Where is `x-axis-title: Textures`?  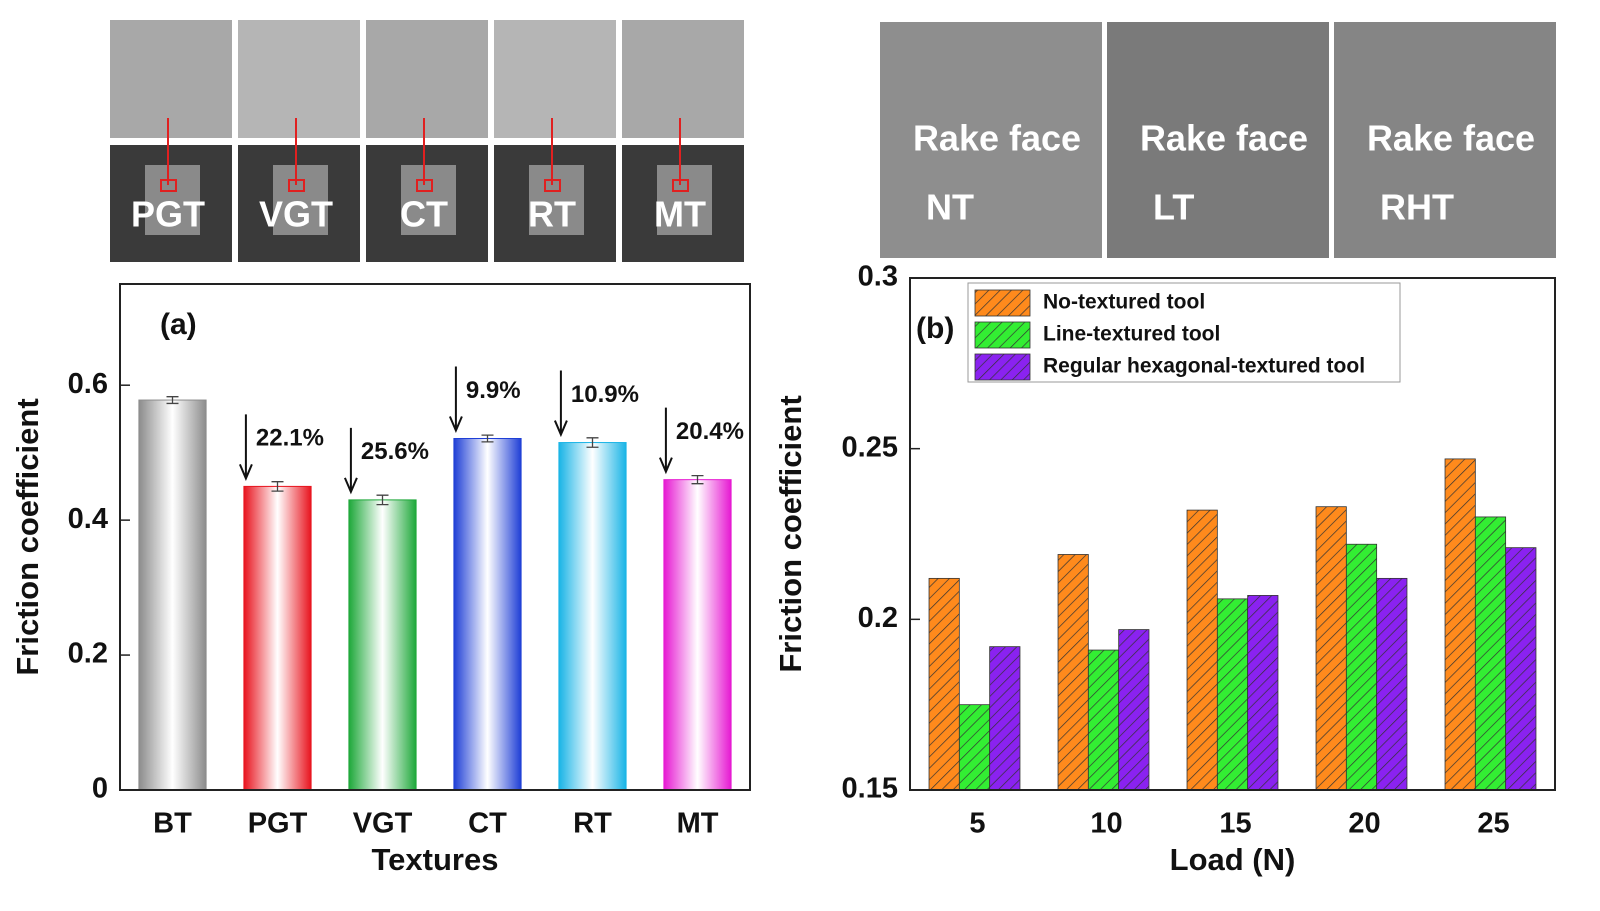
x-axis-title: Textures is located at coordinates (435, 859).